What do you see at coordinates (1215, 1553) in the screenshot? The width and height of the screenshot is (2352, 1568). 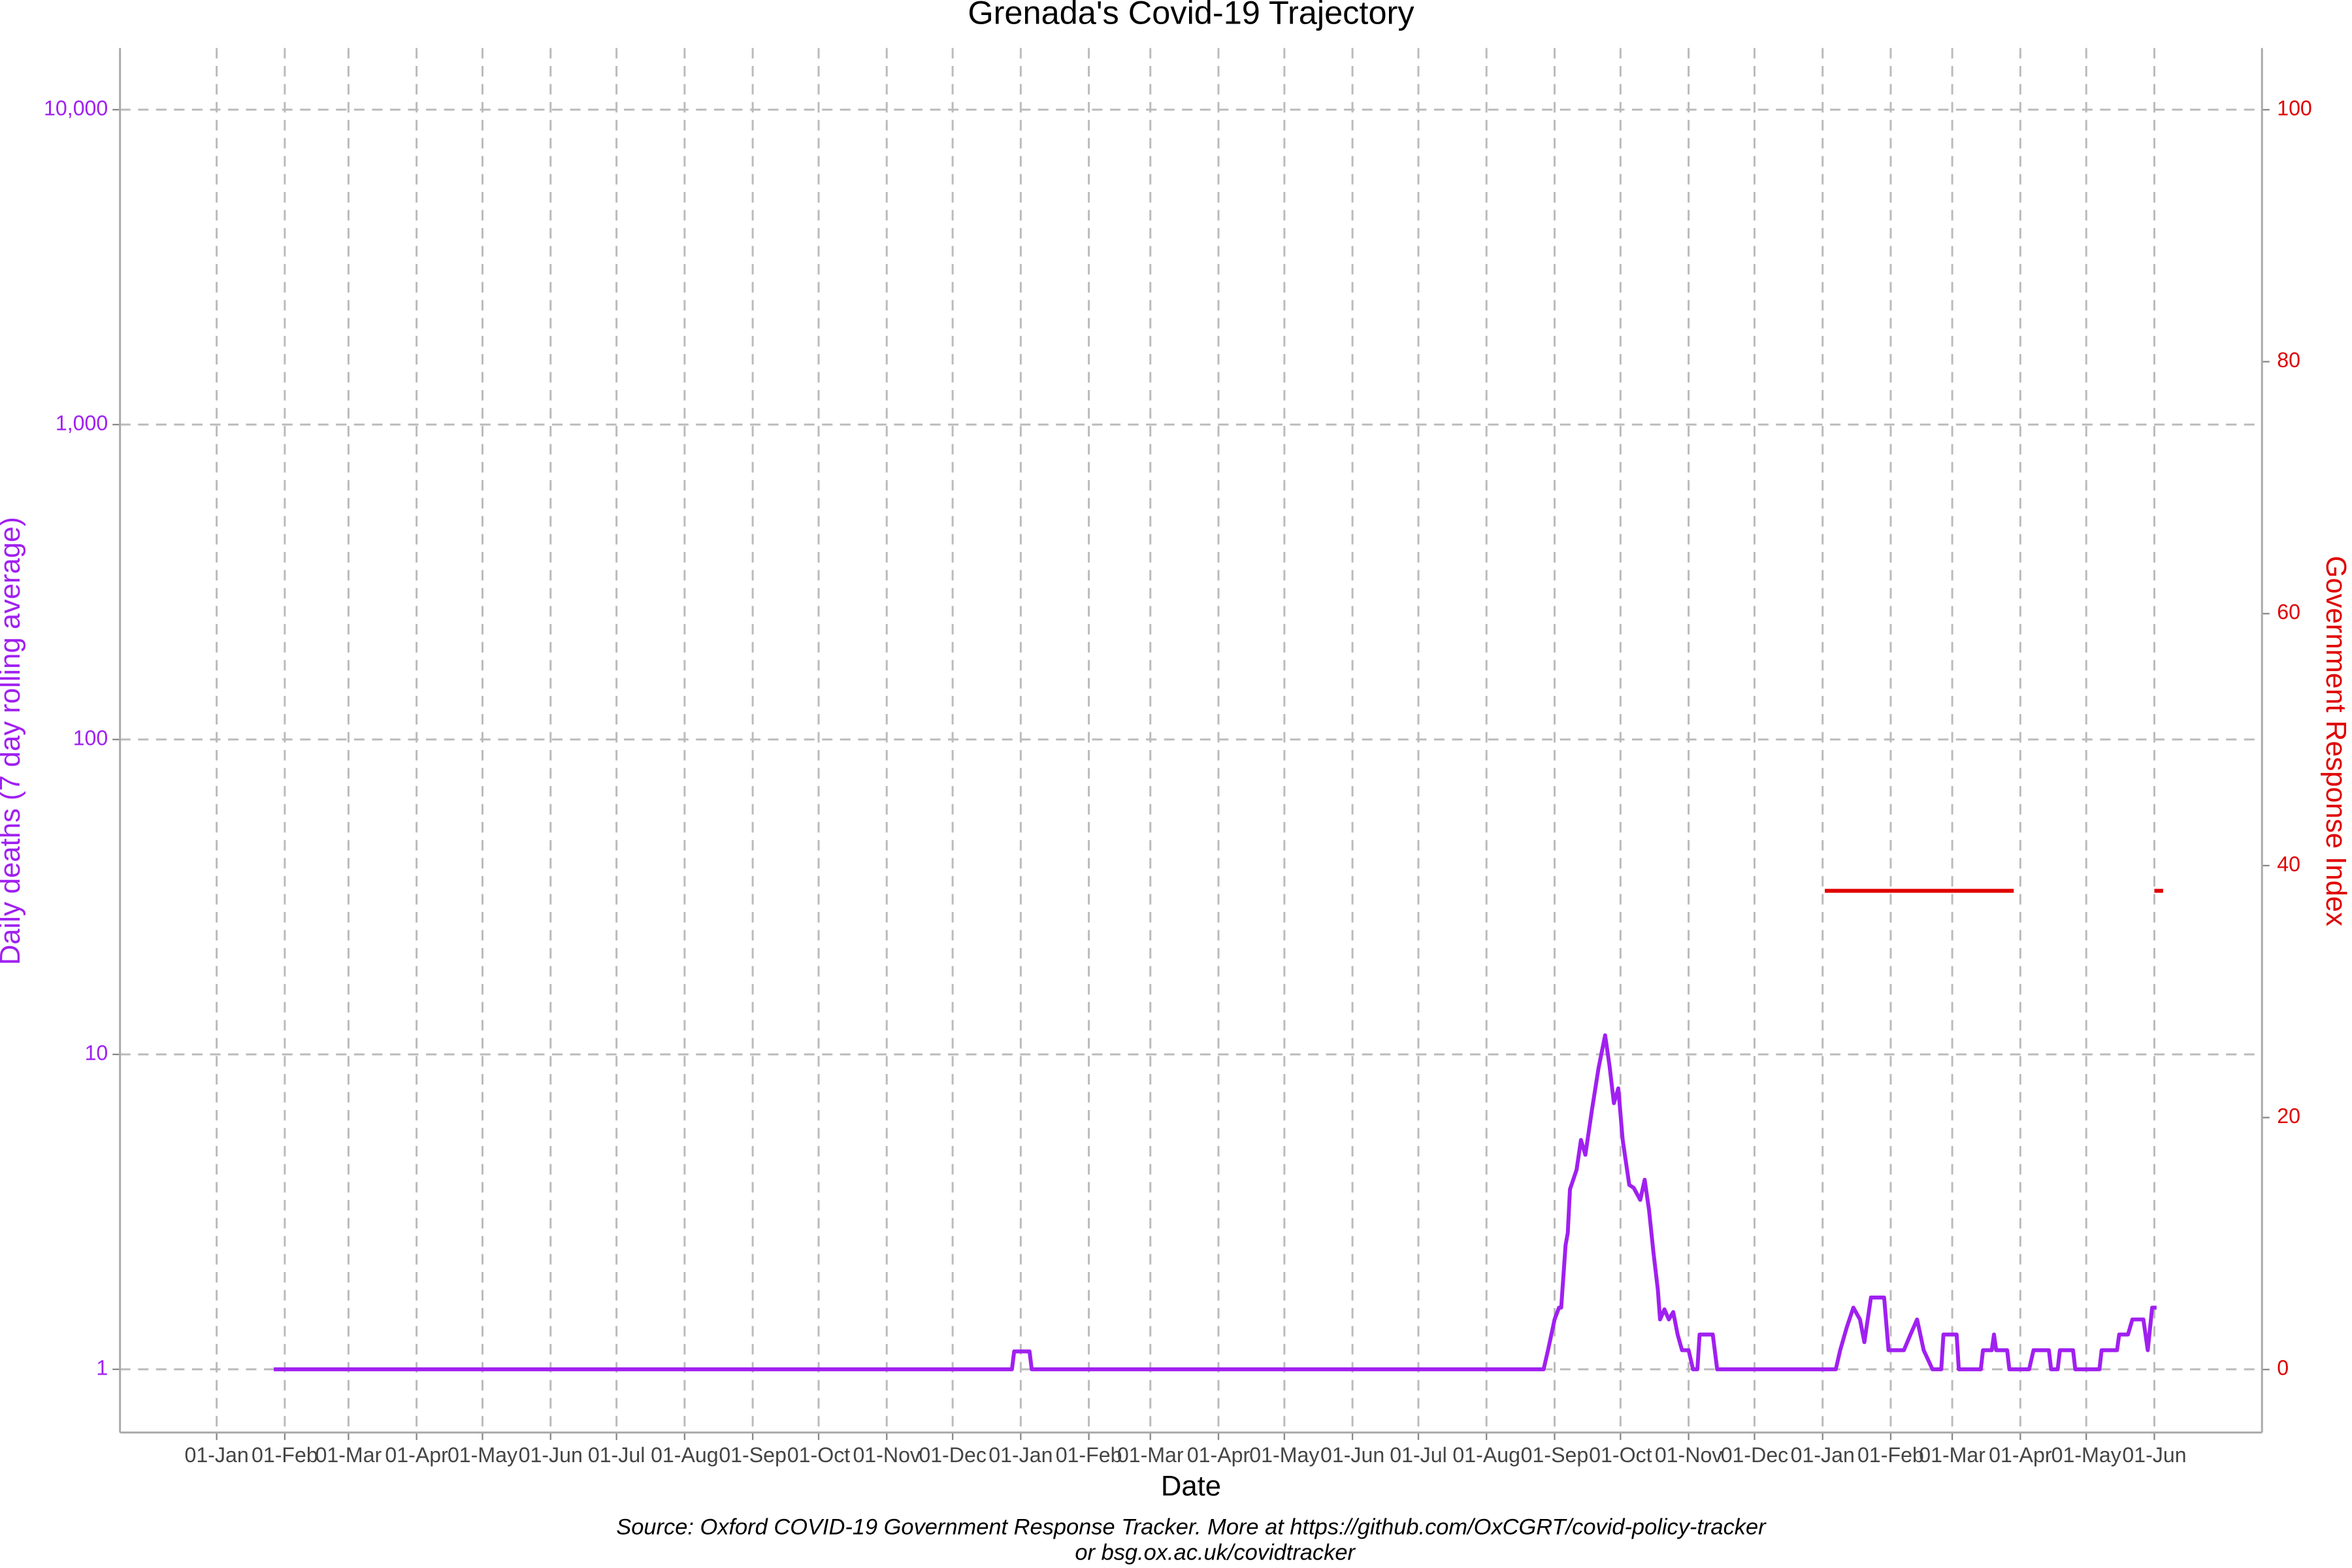 I see `caption: or bsg.ox.ac.uk/covidtracker` at bounding box center [1215, 1553].